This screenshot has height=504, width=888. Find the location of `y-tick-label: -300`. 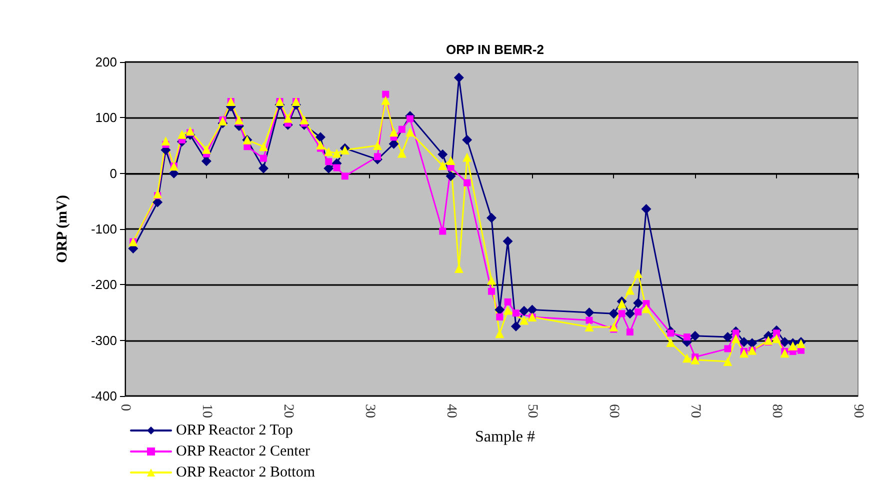

y-tick-label: -300 is located at coordinates (103, 340).